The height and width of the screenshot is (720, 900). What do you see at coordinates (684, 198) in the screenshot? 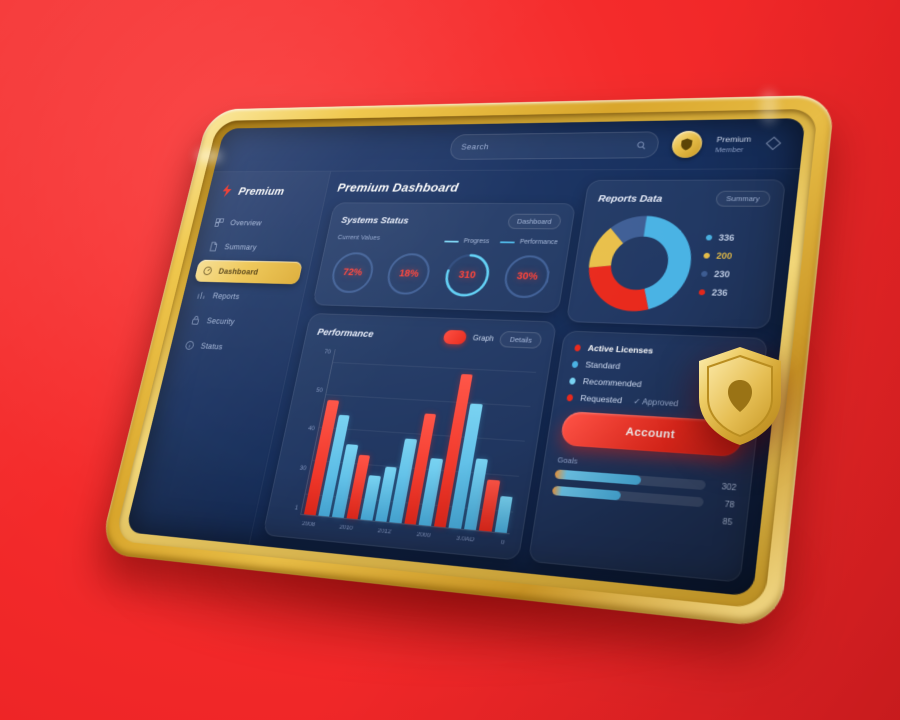
I see `donut-card-header: Reports Data Summary` at bounding box center [684, 198].